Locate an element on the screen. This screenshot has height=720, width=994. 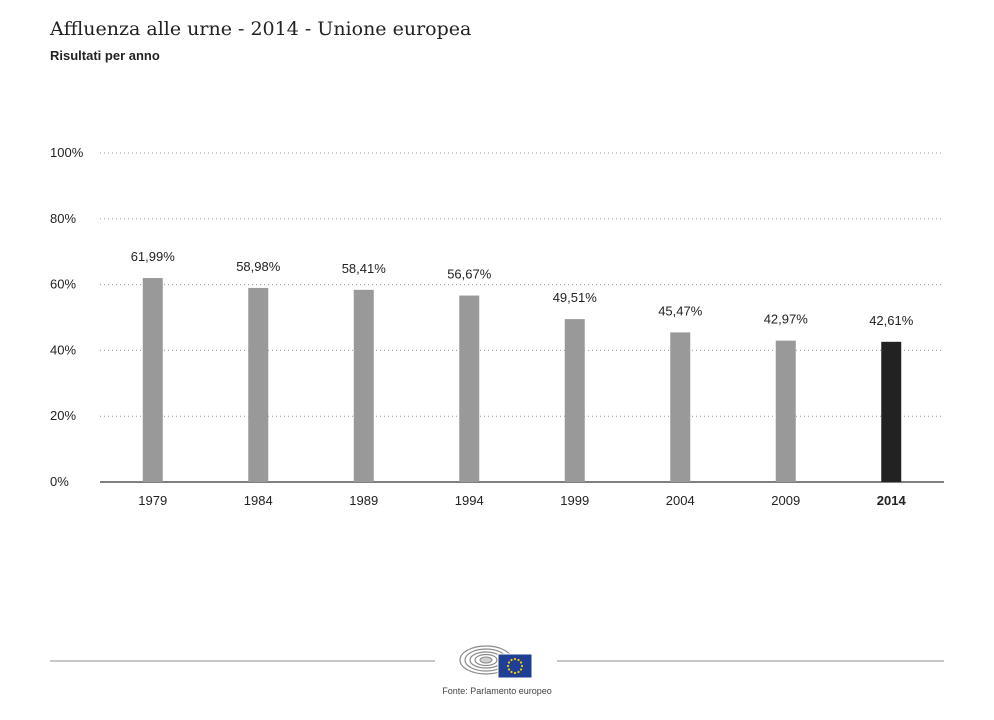
footer-divider-left is located at coordinates (242, 661).